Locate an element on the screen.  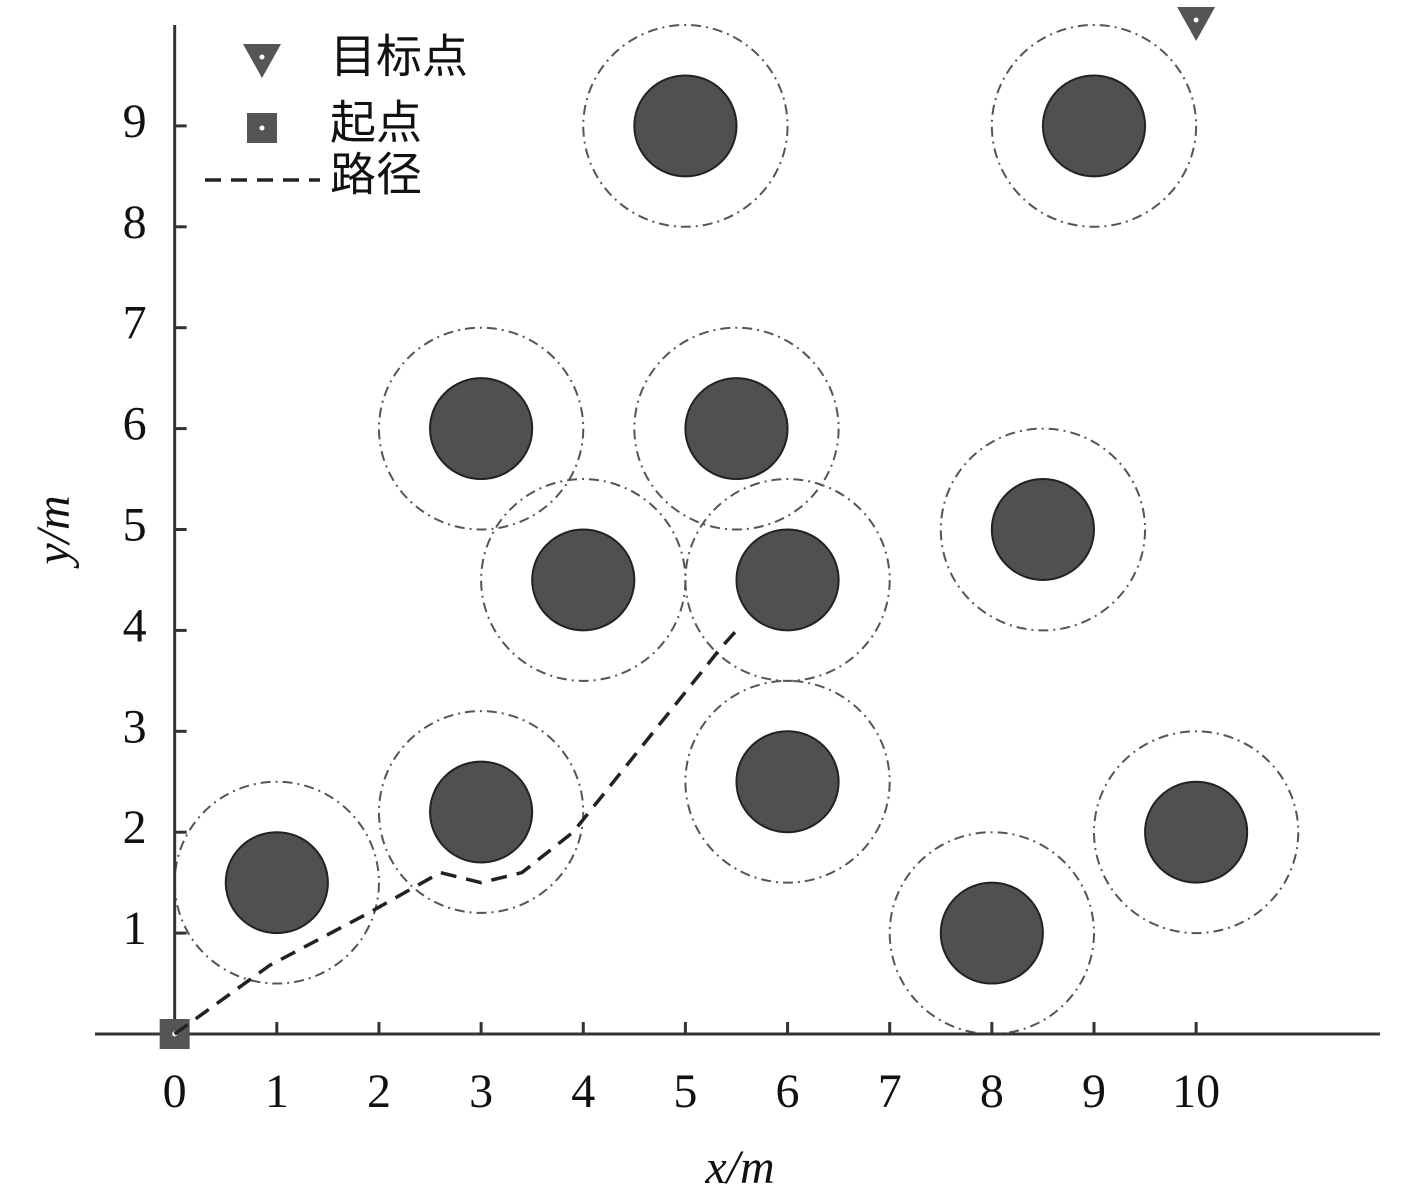
legend-label: 路径 is located at coordinates (376, 175).